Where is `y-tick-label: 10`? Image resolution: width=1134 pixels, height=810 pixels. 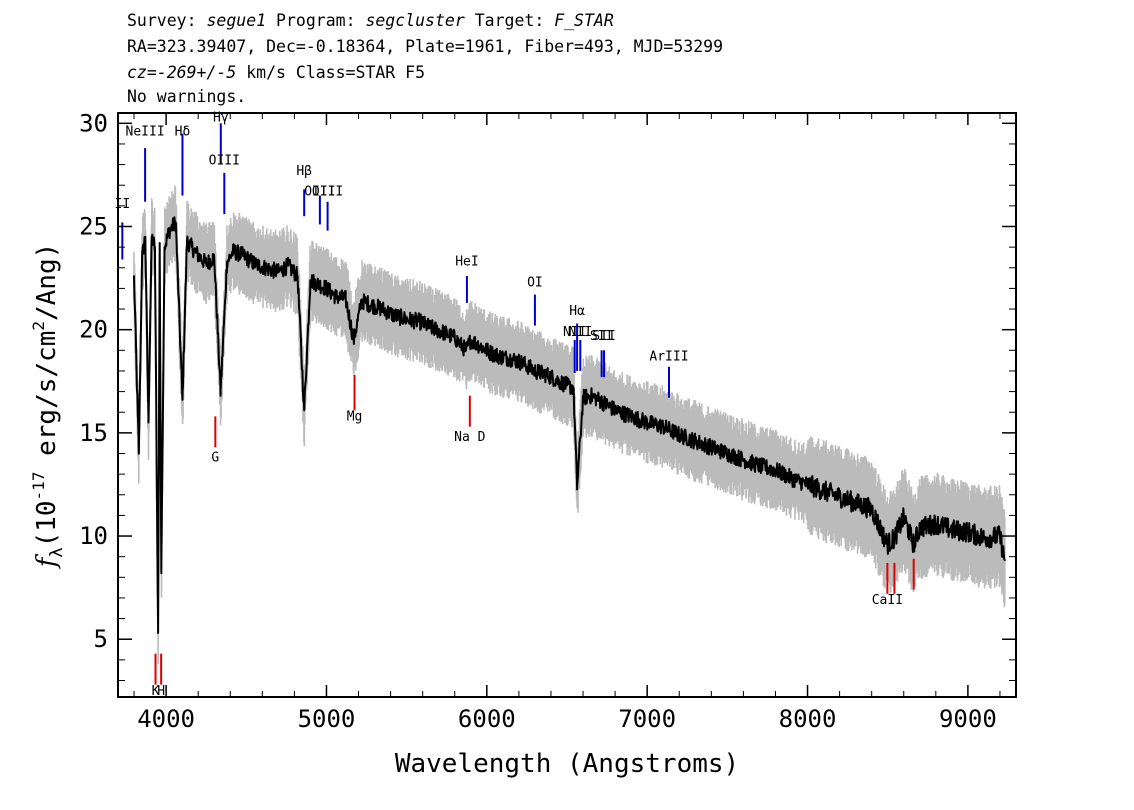
y-tick-label: 10 is located at coordinates (93, 536).